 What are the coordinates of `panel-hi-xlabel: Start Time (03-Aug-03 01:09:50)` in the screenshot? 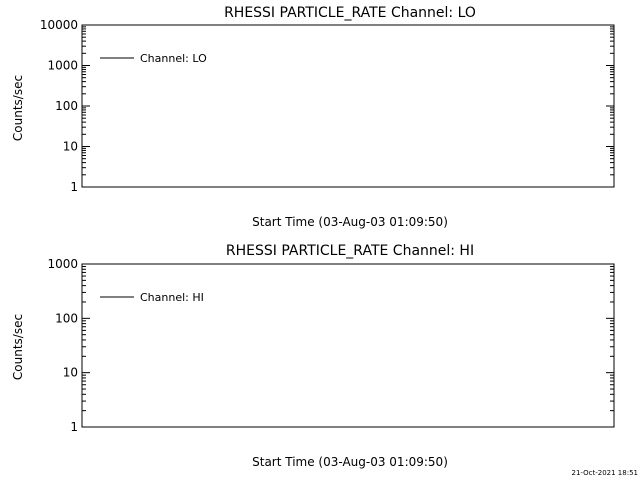 It's located at (350, 462).